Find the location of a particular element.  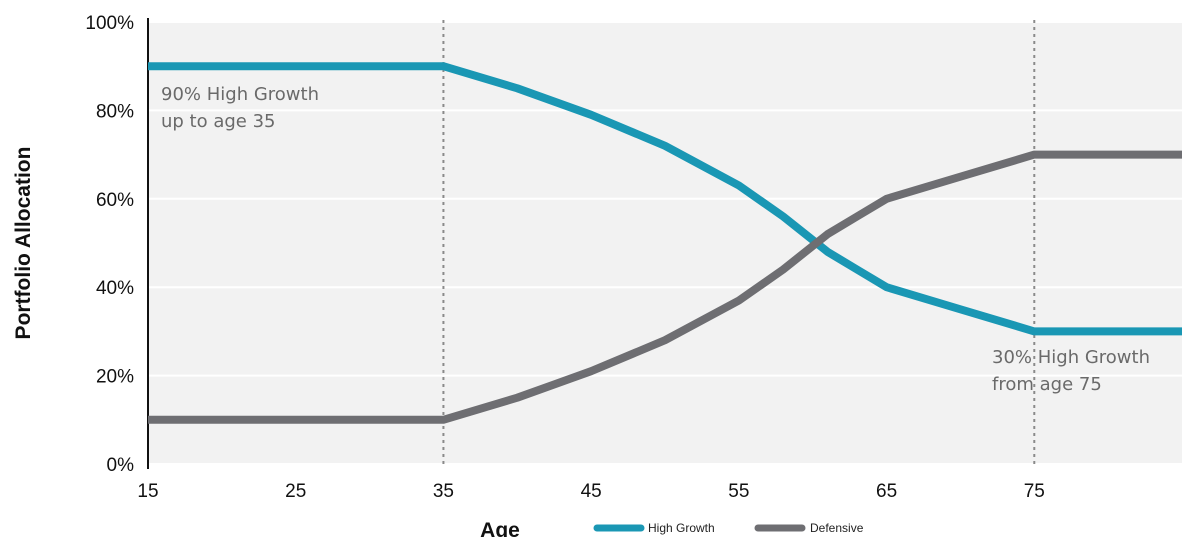

x-tick-labels: 15 25 35 45 55 65 75 is located at coordinates (590, 491).